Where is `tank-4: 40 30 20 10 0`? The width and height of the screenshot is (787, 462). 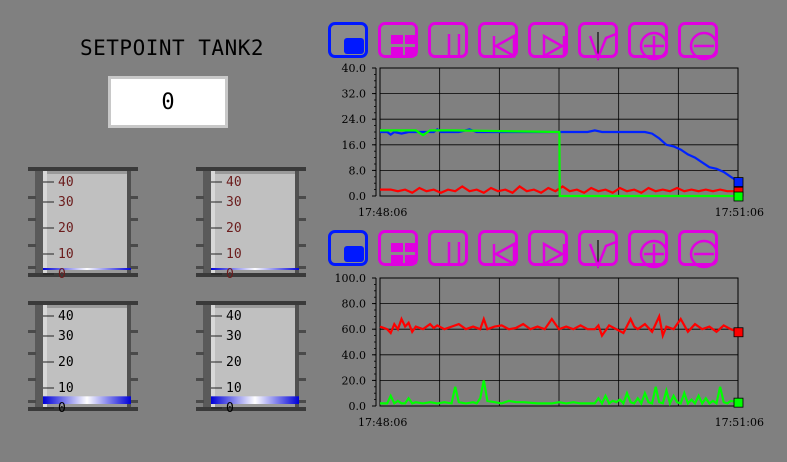 tank-4: 40 30 20 10 0 is located at coordinates (251, 358).